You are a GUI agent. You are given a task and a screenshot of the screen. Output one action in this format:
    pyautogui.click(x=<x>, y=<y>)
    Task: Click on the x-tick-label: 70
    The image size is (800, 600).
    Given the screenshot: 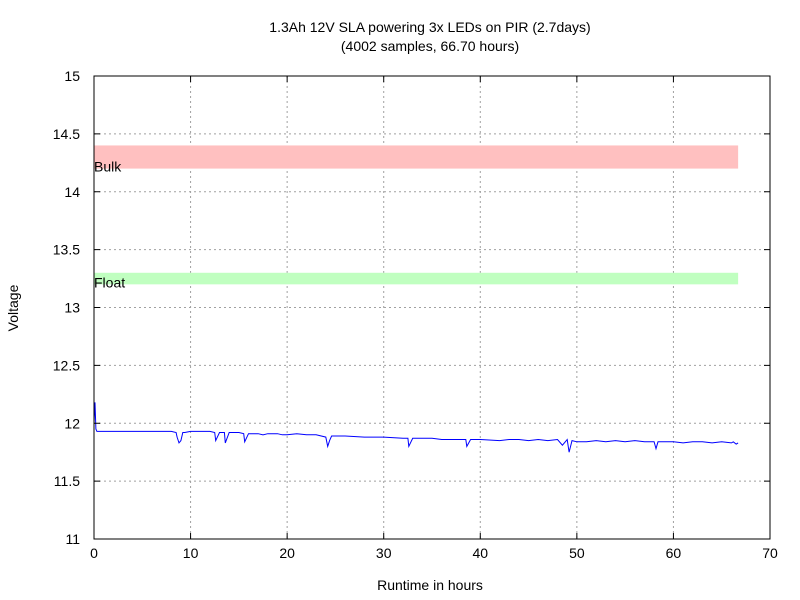 What is the action you would take?
    pyautogui.click(x=770, y=553)
    